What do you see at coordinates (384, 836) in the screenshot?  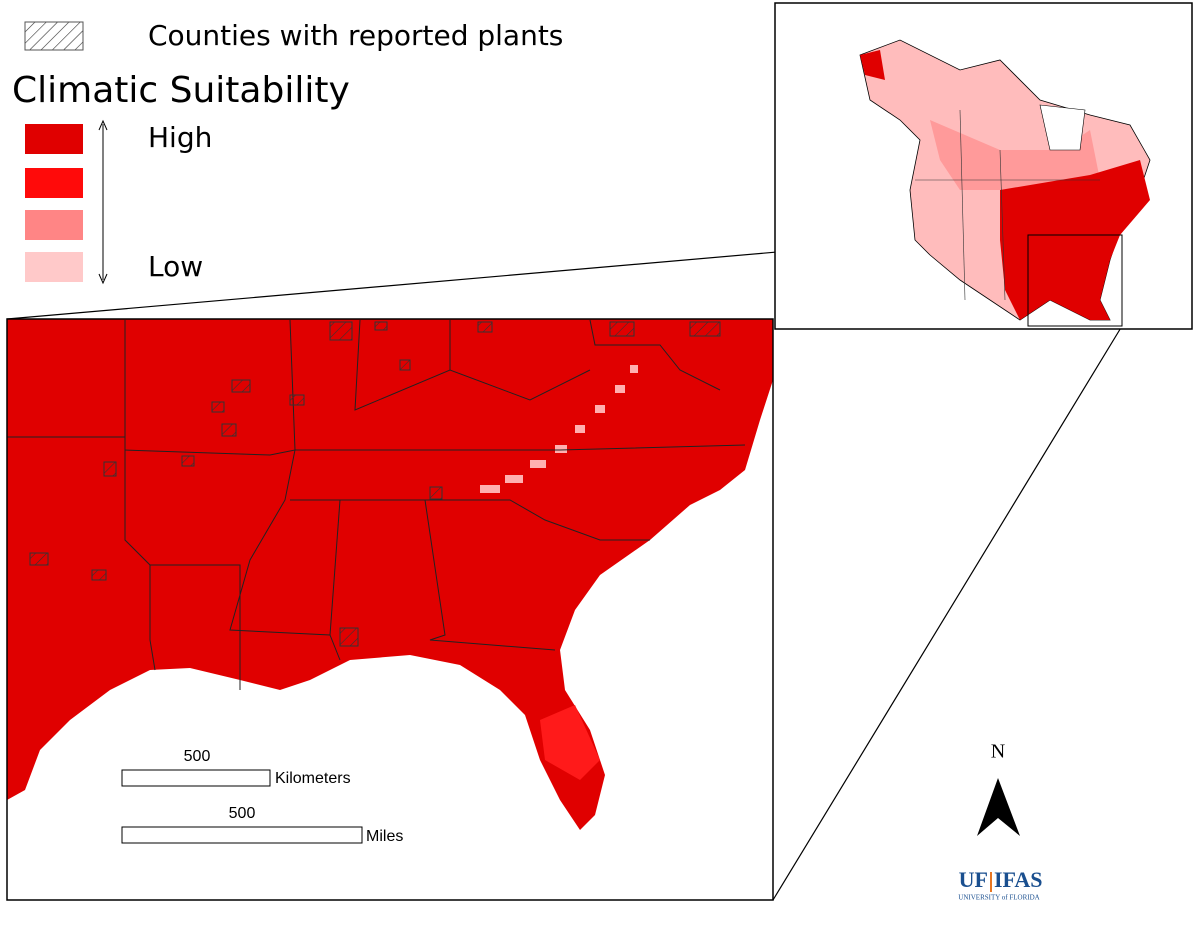 I see `scale-unit: Miles` at bounding box center [384, 836].